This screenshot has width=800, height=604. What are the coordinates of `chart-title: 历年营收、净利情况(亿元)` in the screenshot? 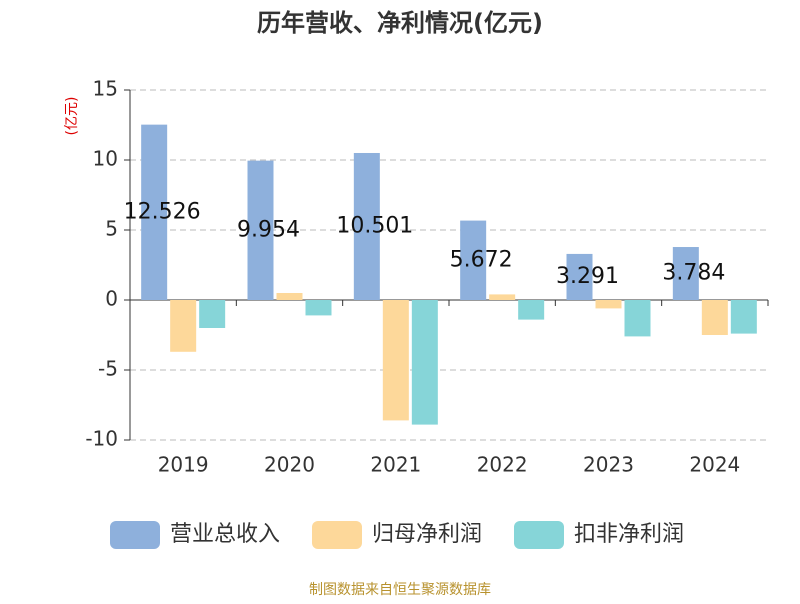 It's located at (400, 23).